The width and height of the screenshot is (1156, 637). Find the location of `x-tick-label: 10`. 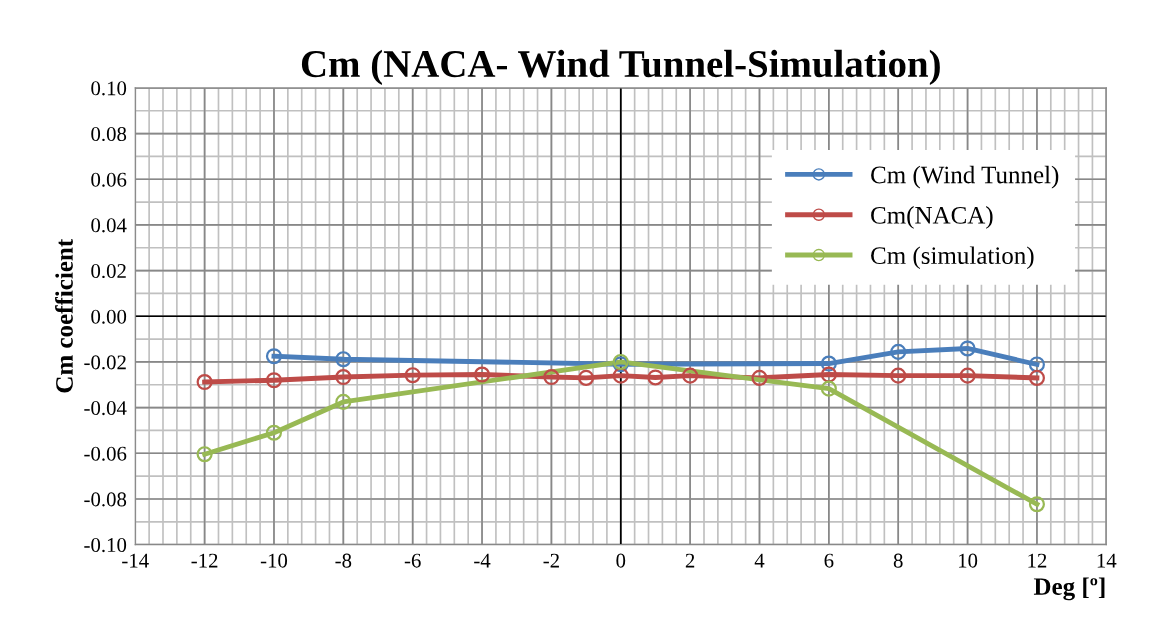

x-tick-label: 10 is located at coordinates (968, 560).